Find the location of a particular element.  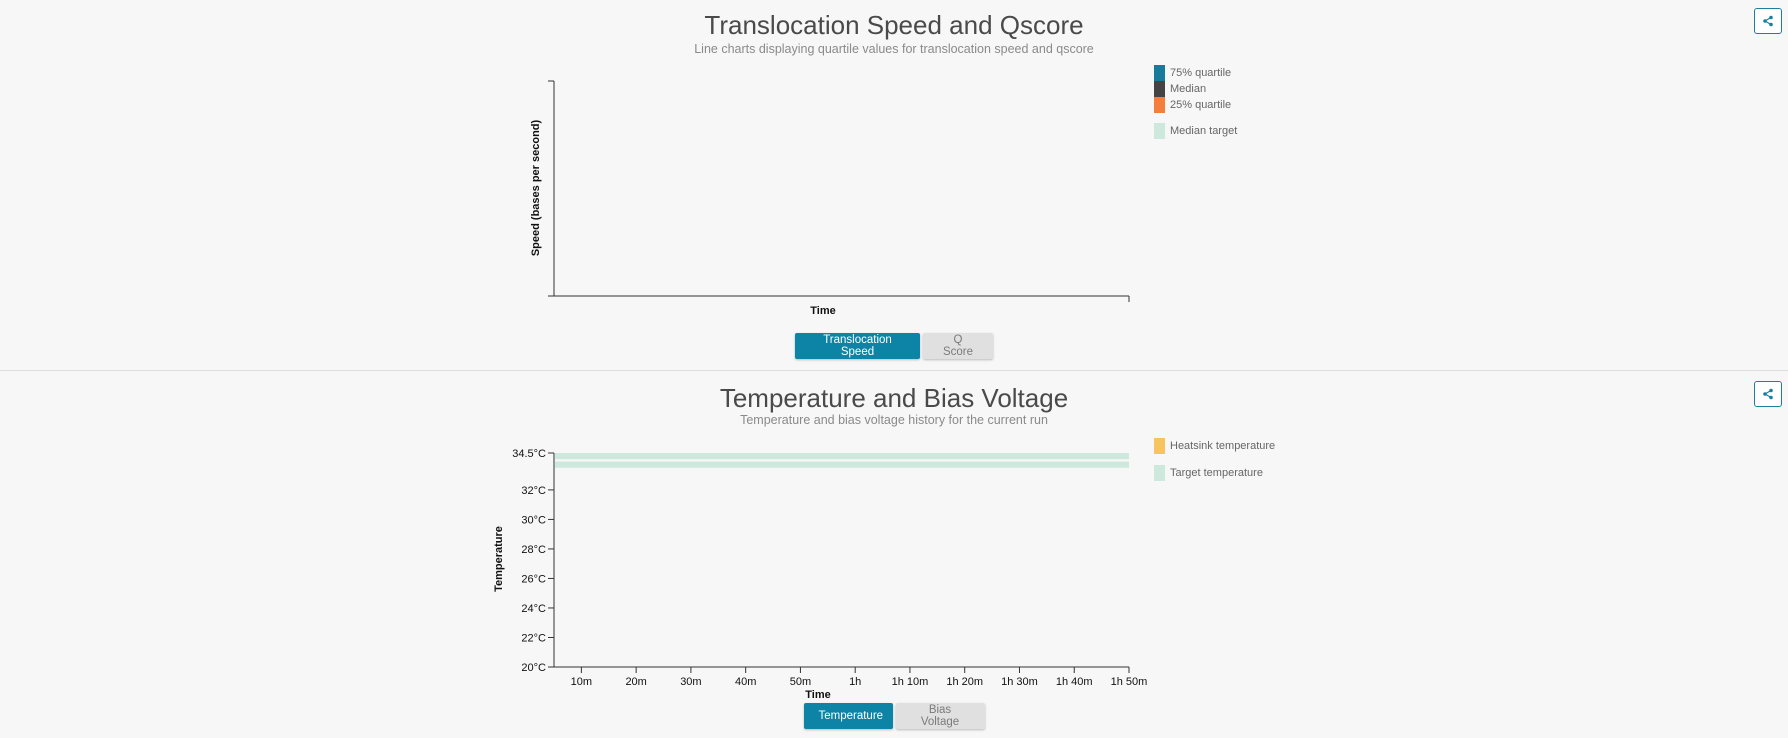

y-tick-label: 28°C is located at coordinates (533, 550).